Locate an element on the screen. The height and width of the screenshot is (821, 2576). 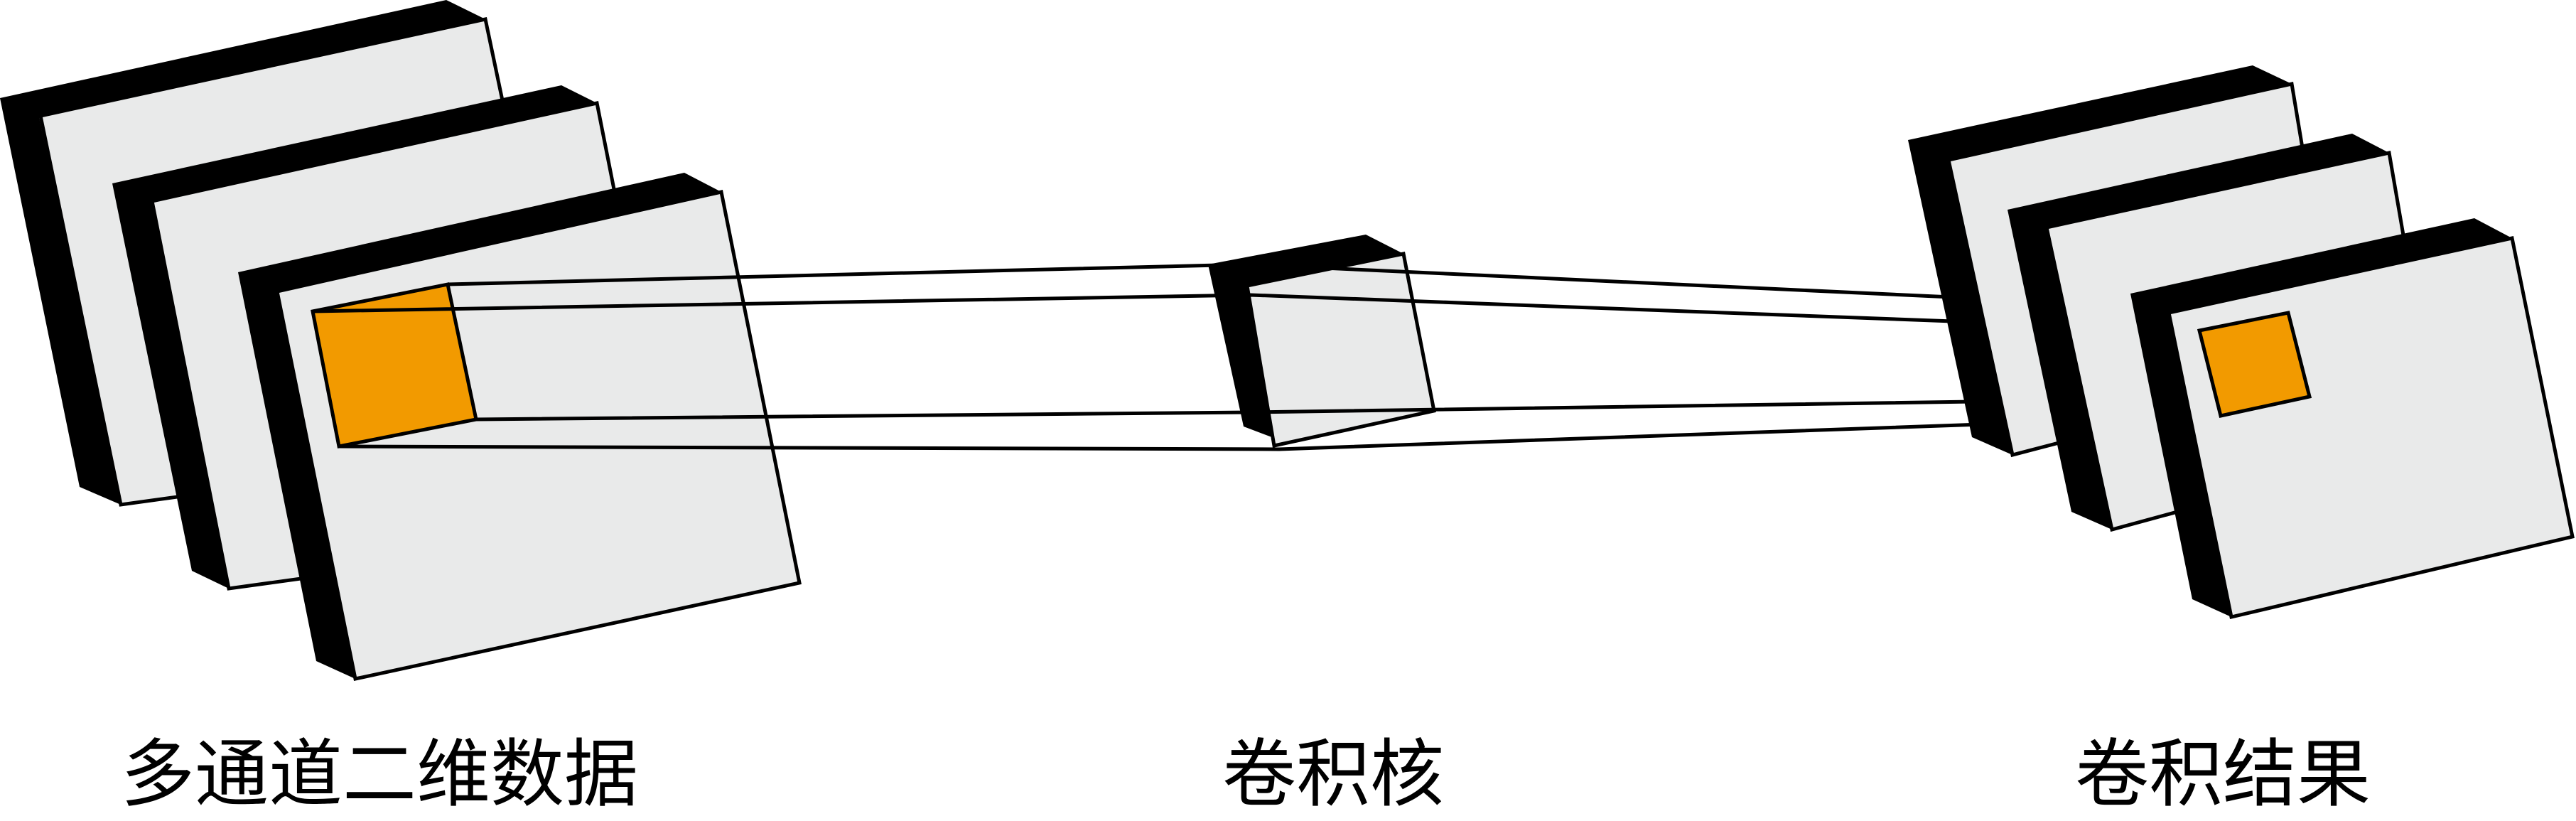
output-cell is located at coordinates (2254, 364).